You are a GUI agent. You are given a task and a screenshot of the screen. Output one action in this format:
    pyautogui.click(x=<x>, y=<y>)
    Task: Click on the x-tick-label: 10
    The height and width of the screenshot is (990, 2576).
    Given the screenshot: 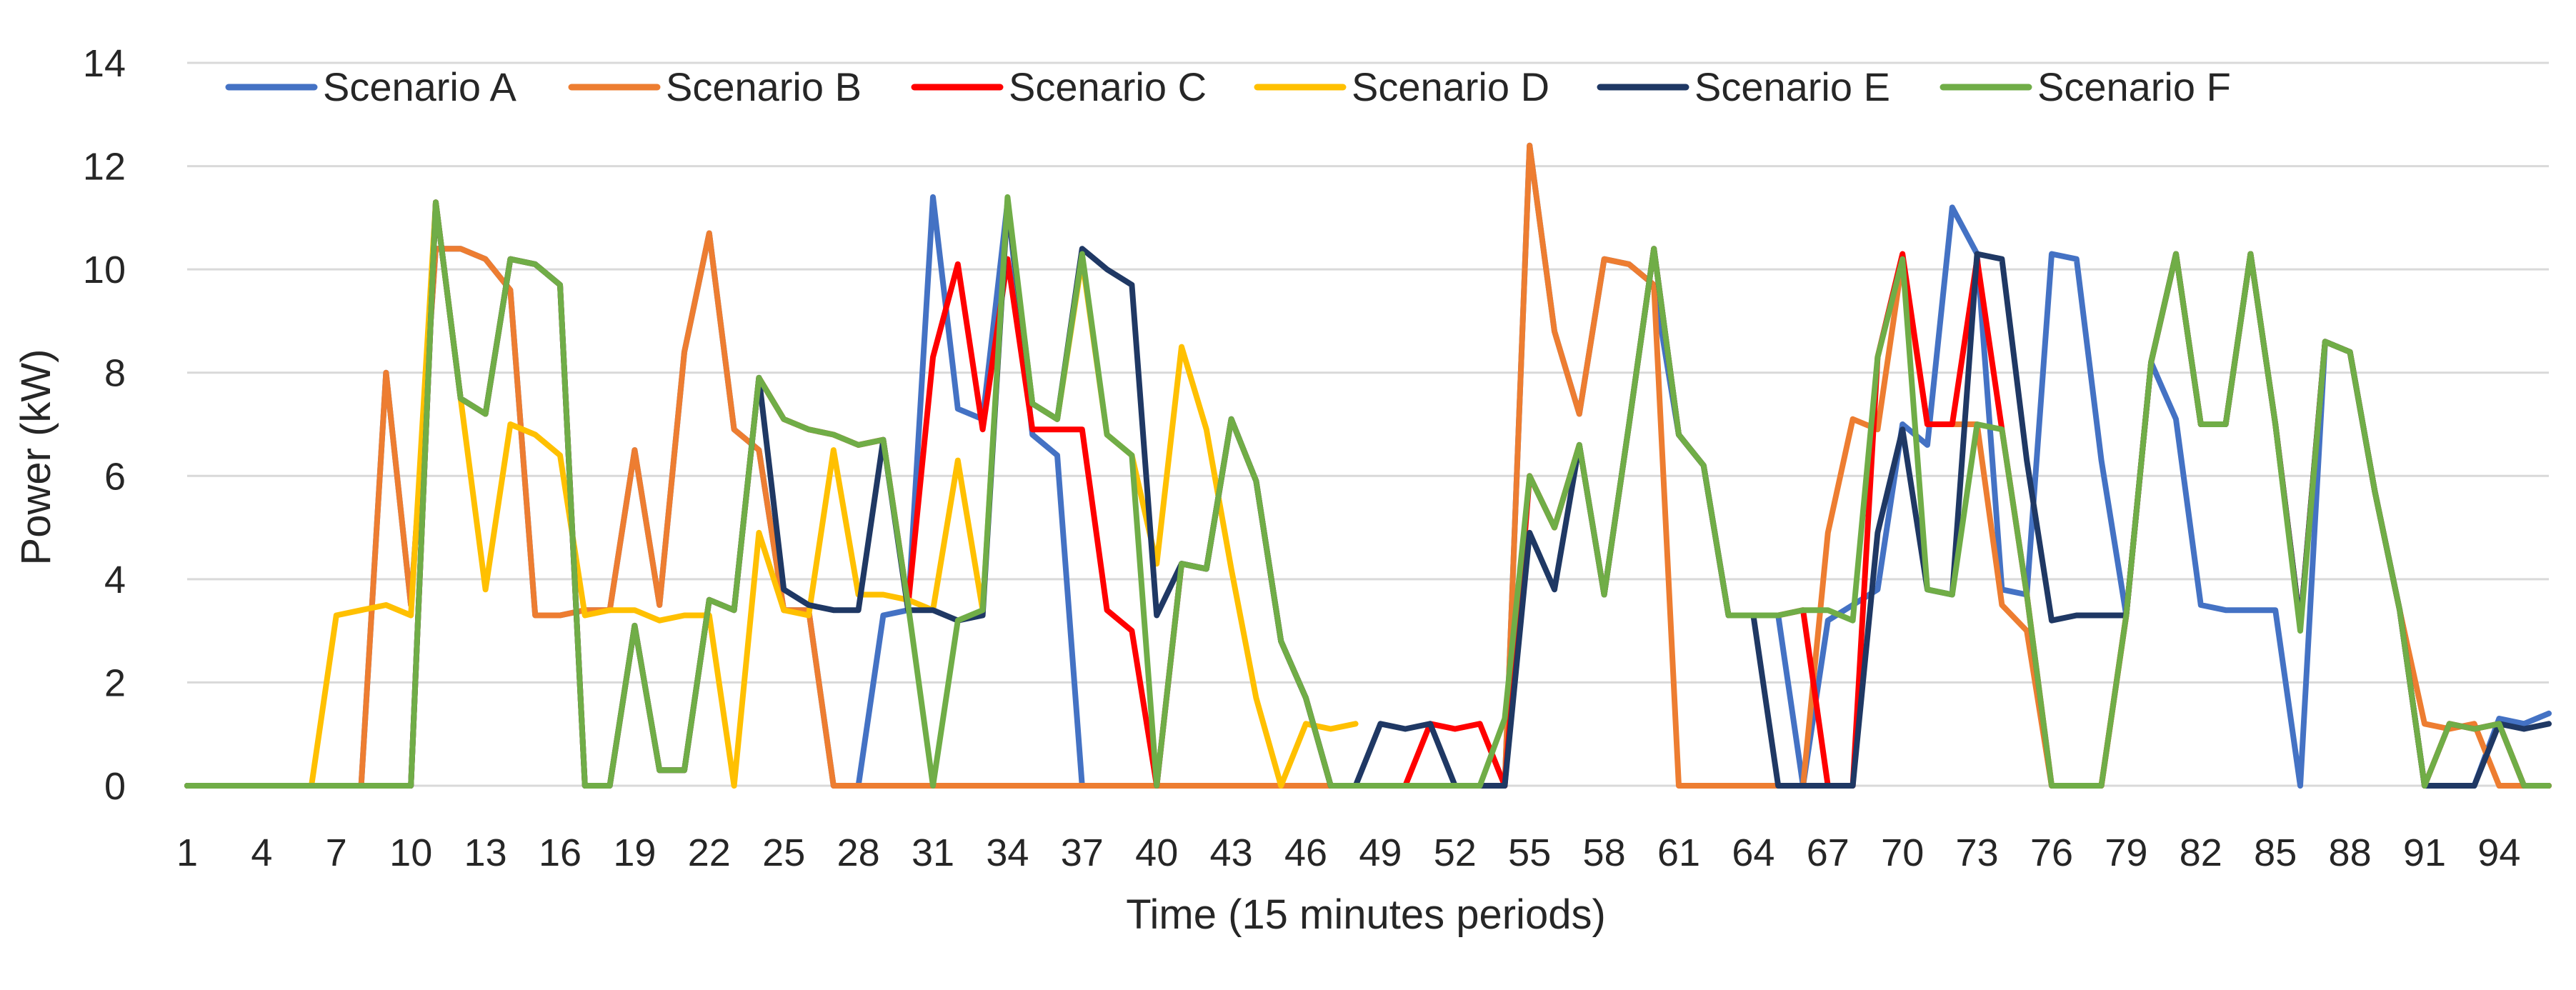 What is the action you would take?
    pyautogui.click(x=411, y=852)
    